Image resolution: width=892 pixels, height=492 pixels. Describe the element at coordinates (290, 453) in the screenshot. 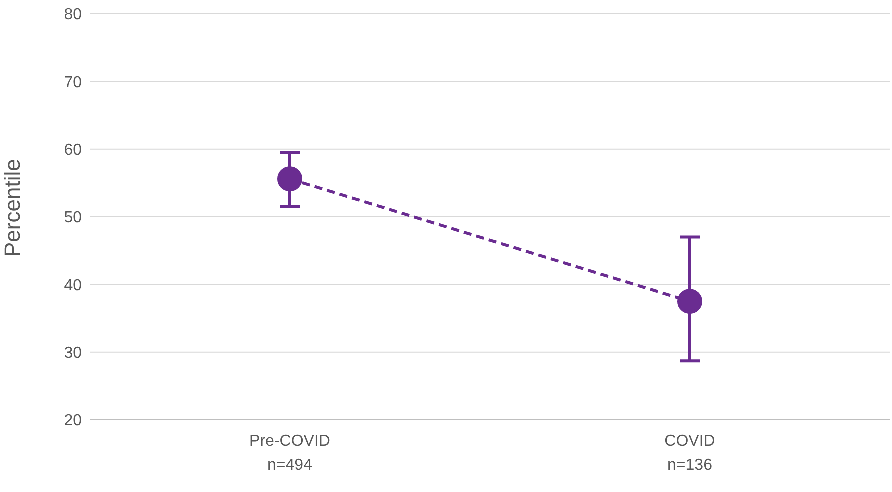

I see `x-tick-label: Pre-COVID n=494` at that location.